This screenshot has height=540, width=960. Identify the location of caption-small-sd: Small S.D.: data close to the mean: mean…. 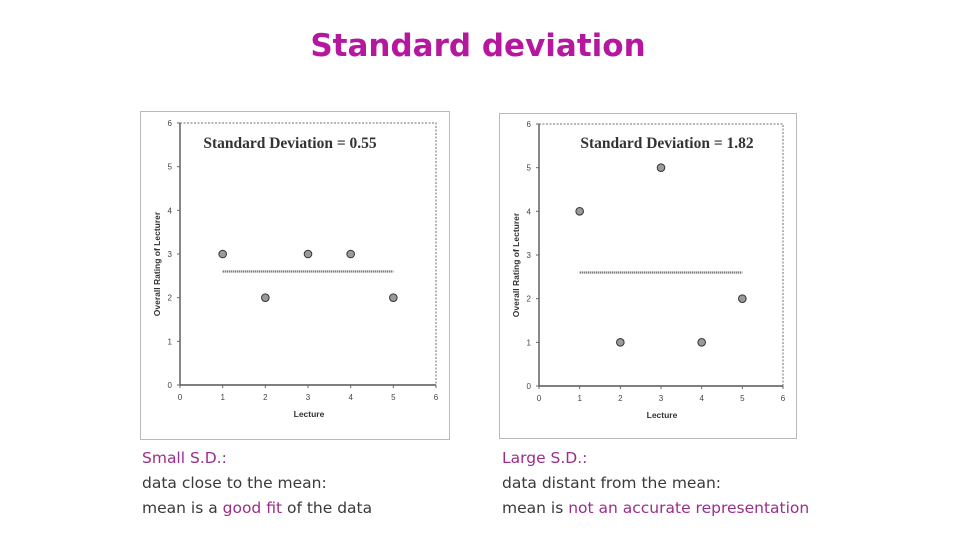
(257, 483).